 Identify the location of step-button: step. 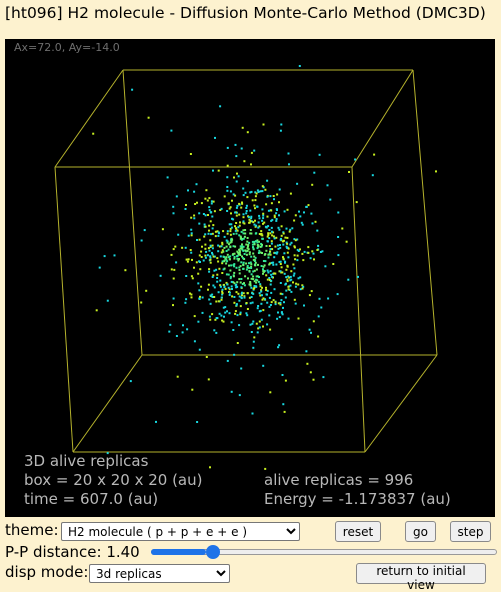
(470, 531).